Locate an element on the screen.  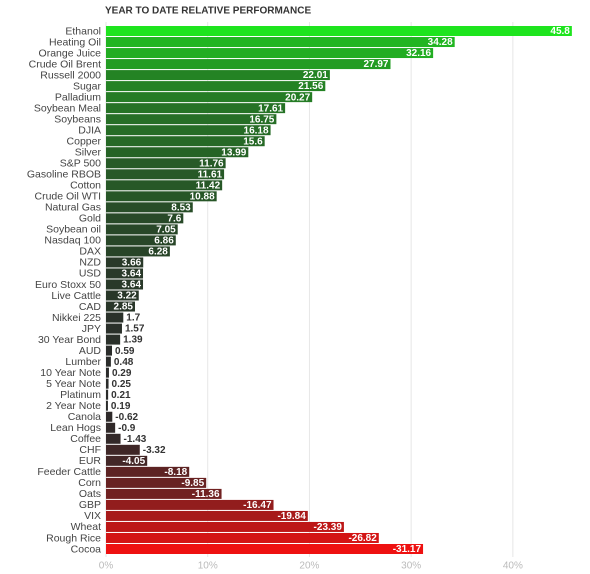
category-label: Rough Rice is located at coordinates (73, 538).